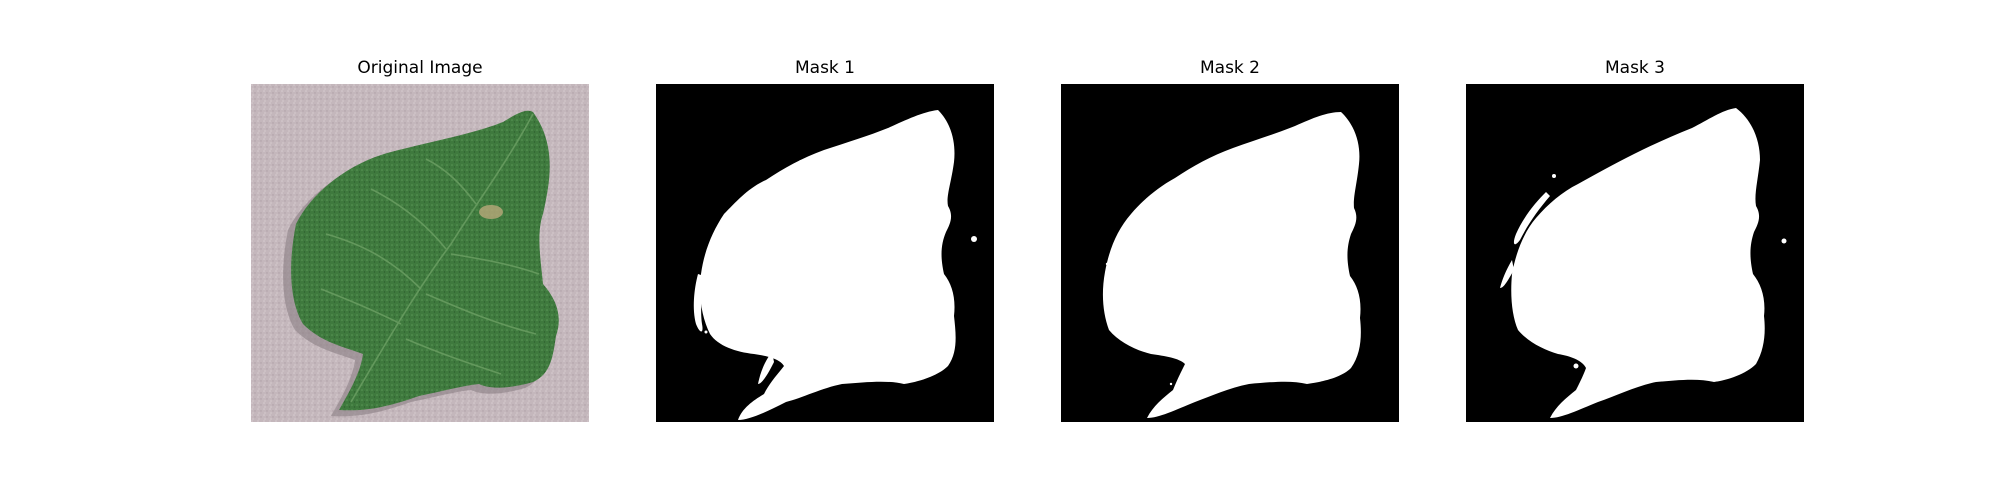 Image resolution: width=2000 pixels, height=500 pixels. I want to click on panel-title: Mask 1, so click(825, 68).